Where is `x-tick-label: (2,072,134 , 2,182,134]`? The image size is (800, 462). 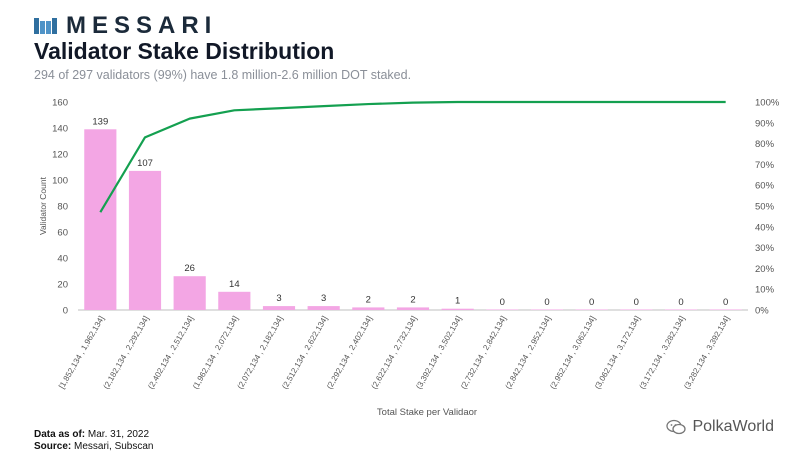 x-tick-label: (2,072,134 , 2,182,134] is located at coordinates (260, 353).